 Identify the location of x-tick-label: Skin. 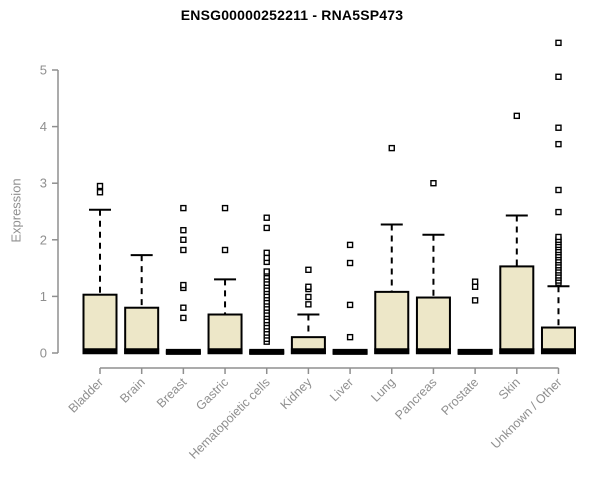
(509, 388).